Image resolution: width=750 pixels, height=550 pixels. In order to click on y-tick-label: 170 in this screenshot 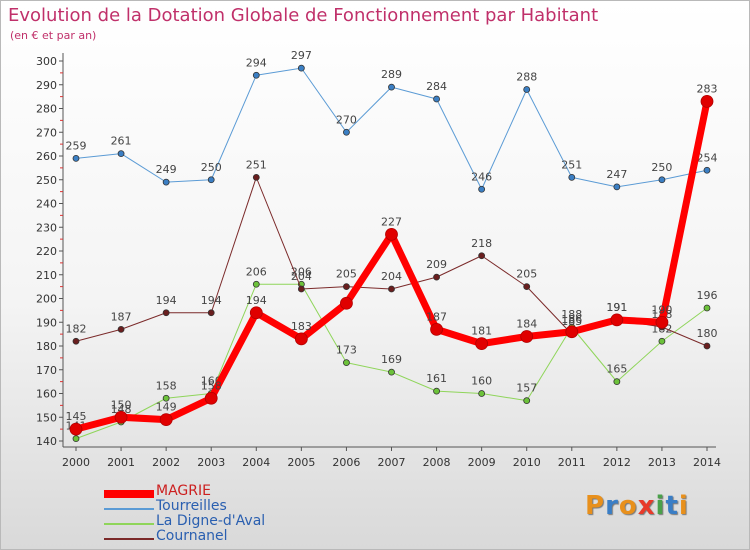, I will do `click(46, 370)`.